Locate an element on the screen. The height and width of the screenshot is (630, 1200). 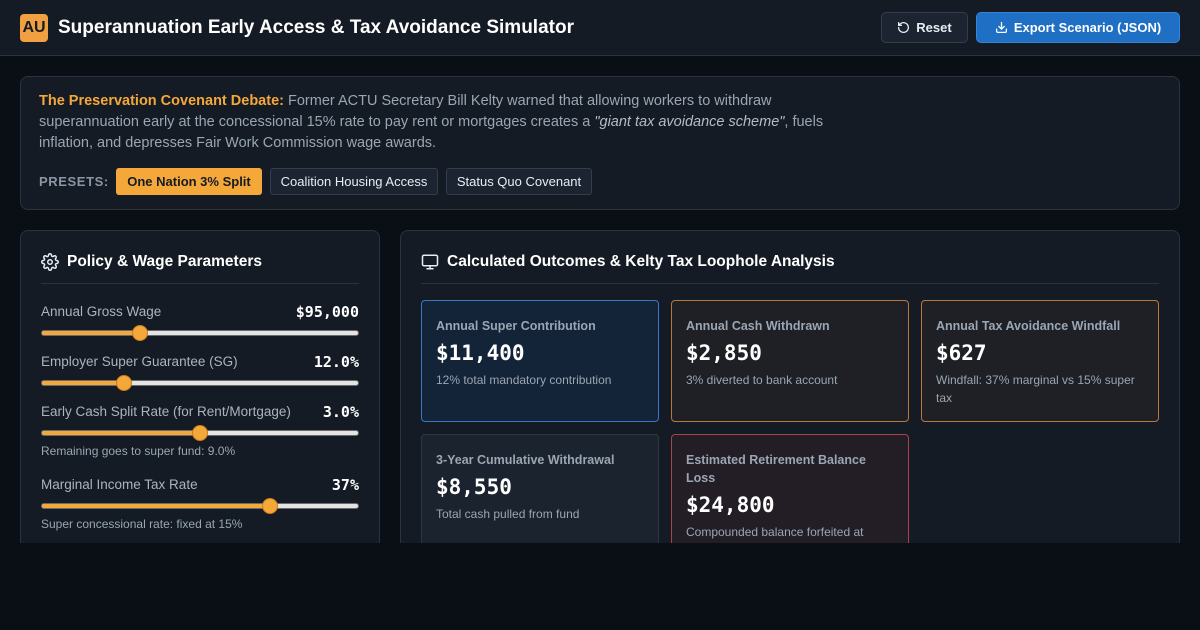
monitor-icon is located at coordinates (430, 262).